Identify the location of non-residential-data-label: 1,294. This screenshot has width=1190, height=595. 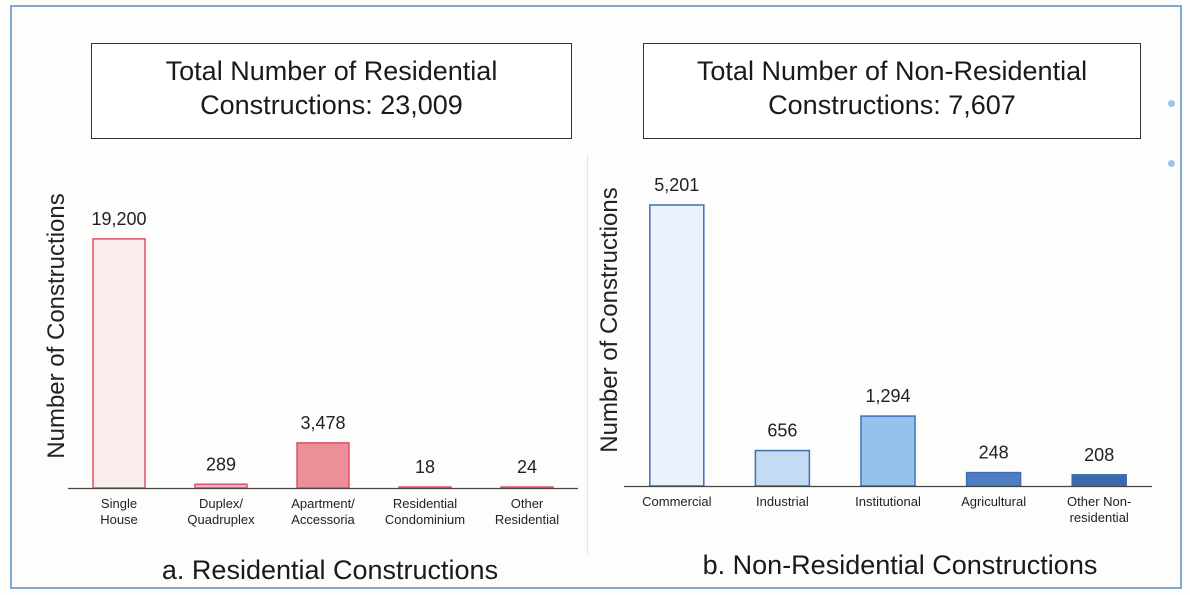
(887, 396).